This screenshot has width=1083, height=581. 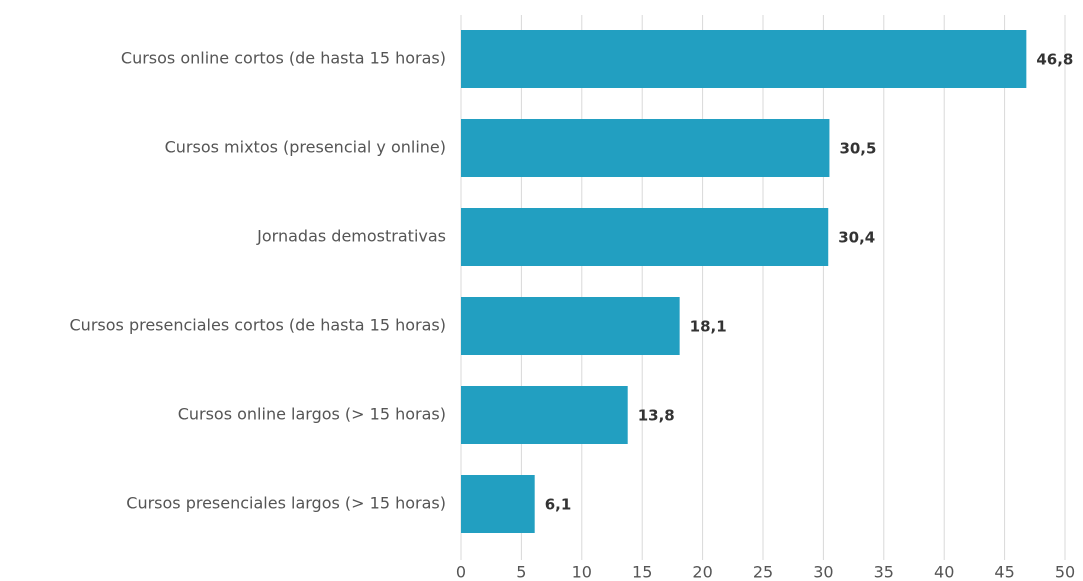 What do you see at coordinates (521, 572) in the screenshot?
I see `x-tick-label: 5` at bounding box center [521, 572].